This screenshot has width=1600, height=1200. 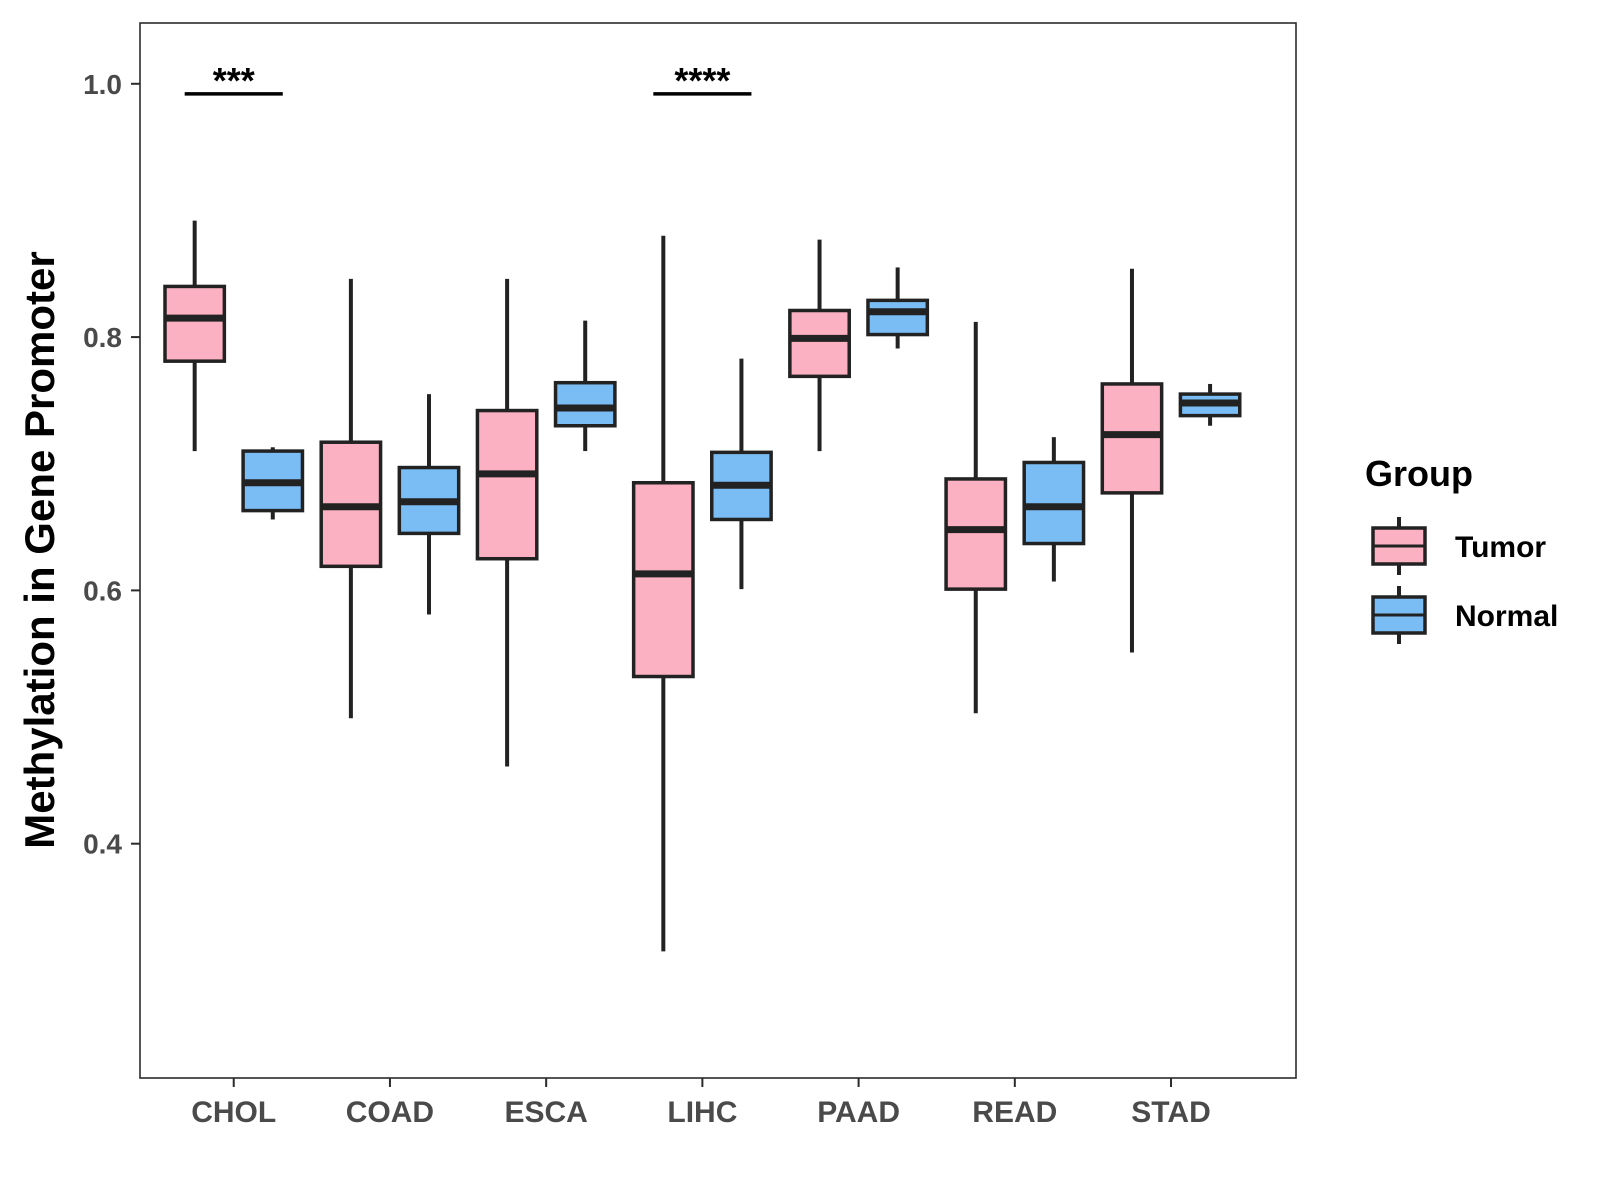 I want to click on box-esca-normal, so click(x=585, y=386).